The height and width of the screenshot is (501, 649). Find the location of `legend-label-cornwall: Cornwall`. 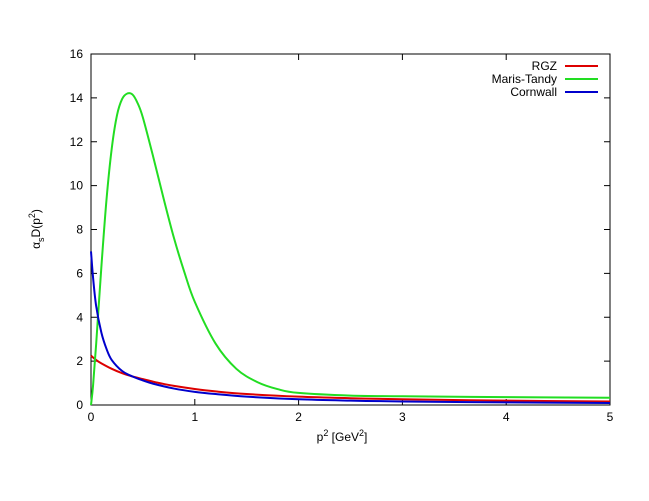

legend-label-cornwall: Cornwall is located at coordinates (533, 92).